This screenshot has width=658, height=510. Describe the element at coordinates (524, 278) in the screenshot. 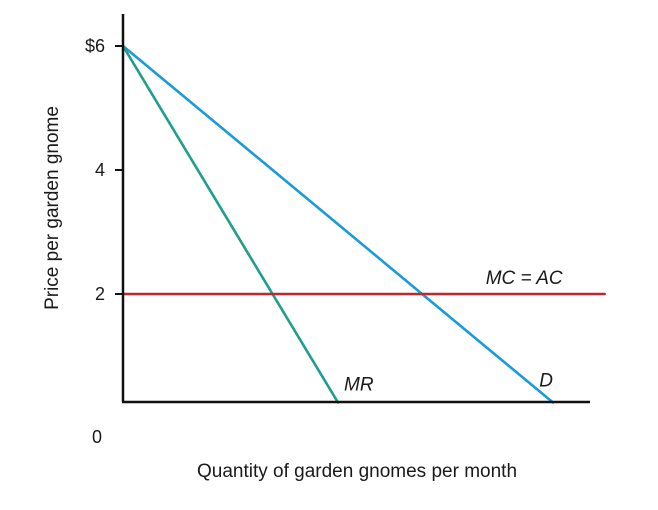

I see `mc-ac-label: MC = AC` at that location.